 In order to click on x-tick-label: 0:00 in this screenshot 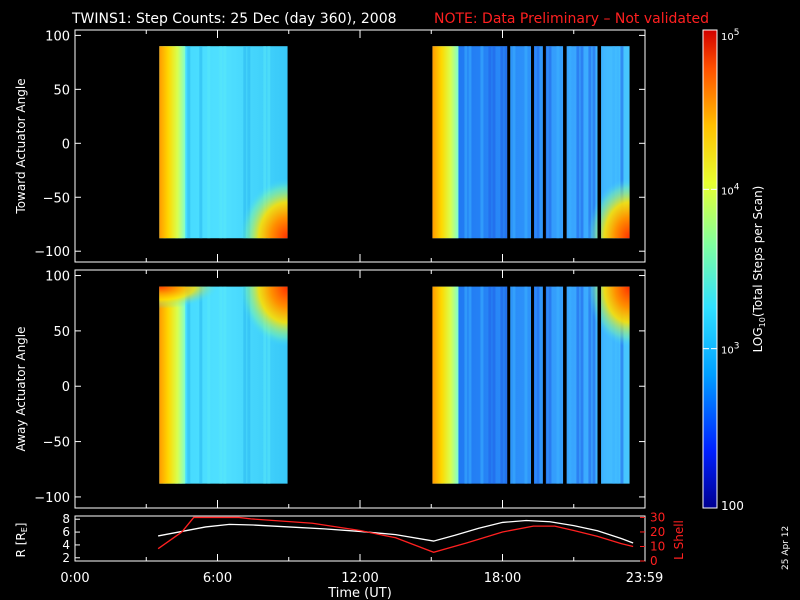, I will do `click(74, 578)`.